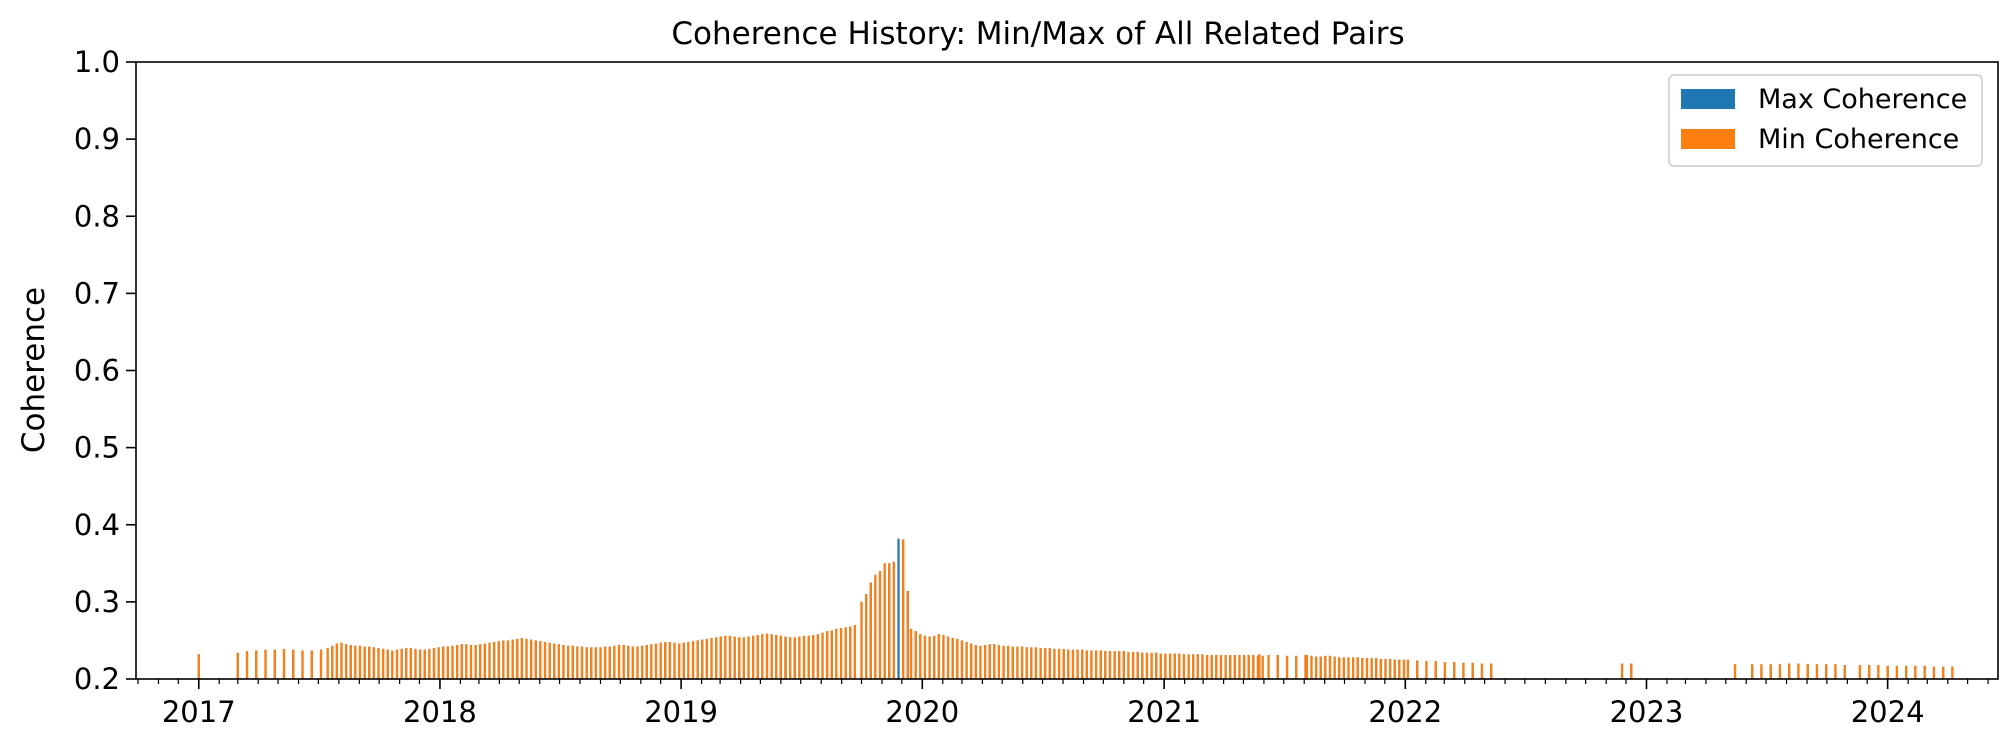 The height and width of the screenshot is (750, 2016). What do you see at coordinates (898, 608) in the screenshot?
I see `bar-max-coherence` at bounding box center [898, 608].